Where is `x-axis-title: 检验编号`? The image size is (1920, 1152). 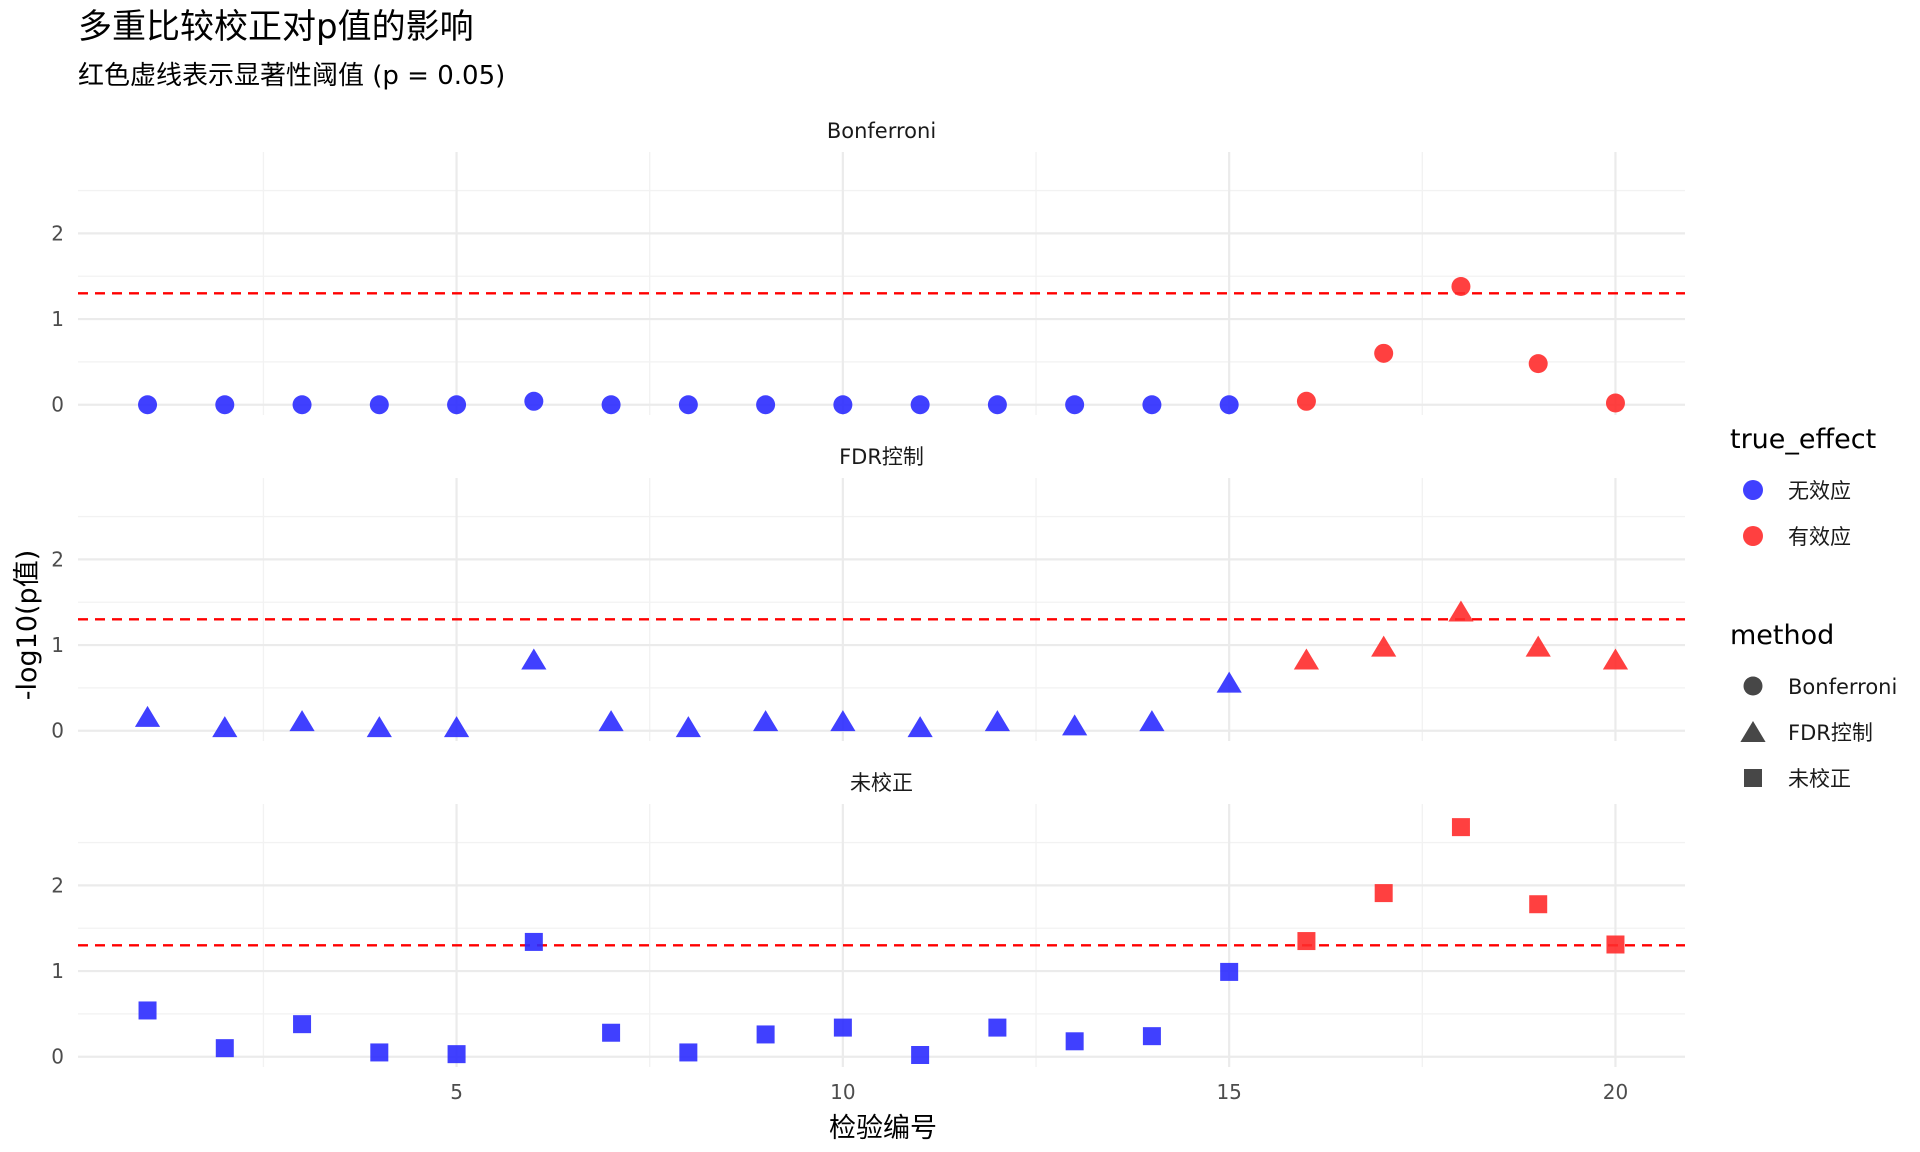
x-axis-title: 检验编号 is located at coordinates (883, 1128).